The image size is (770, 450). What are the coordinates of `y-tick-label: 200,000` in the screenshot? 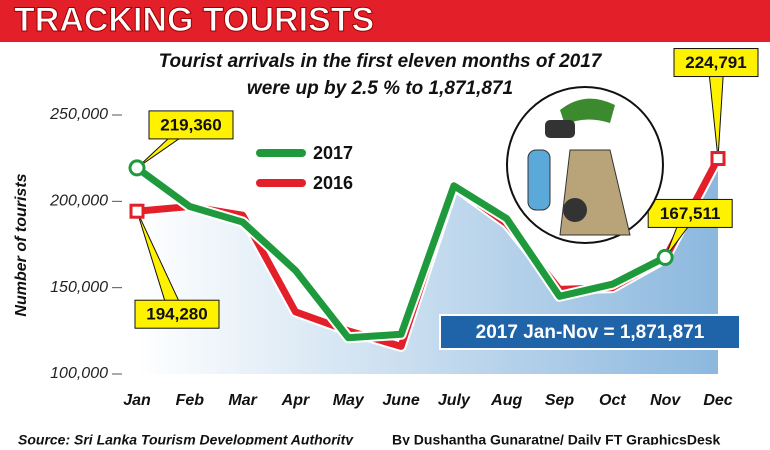 It's located at (78, 201).